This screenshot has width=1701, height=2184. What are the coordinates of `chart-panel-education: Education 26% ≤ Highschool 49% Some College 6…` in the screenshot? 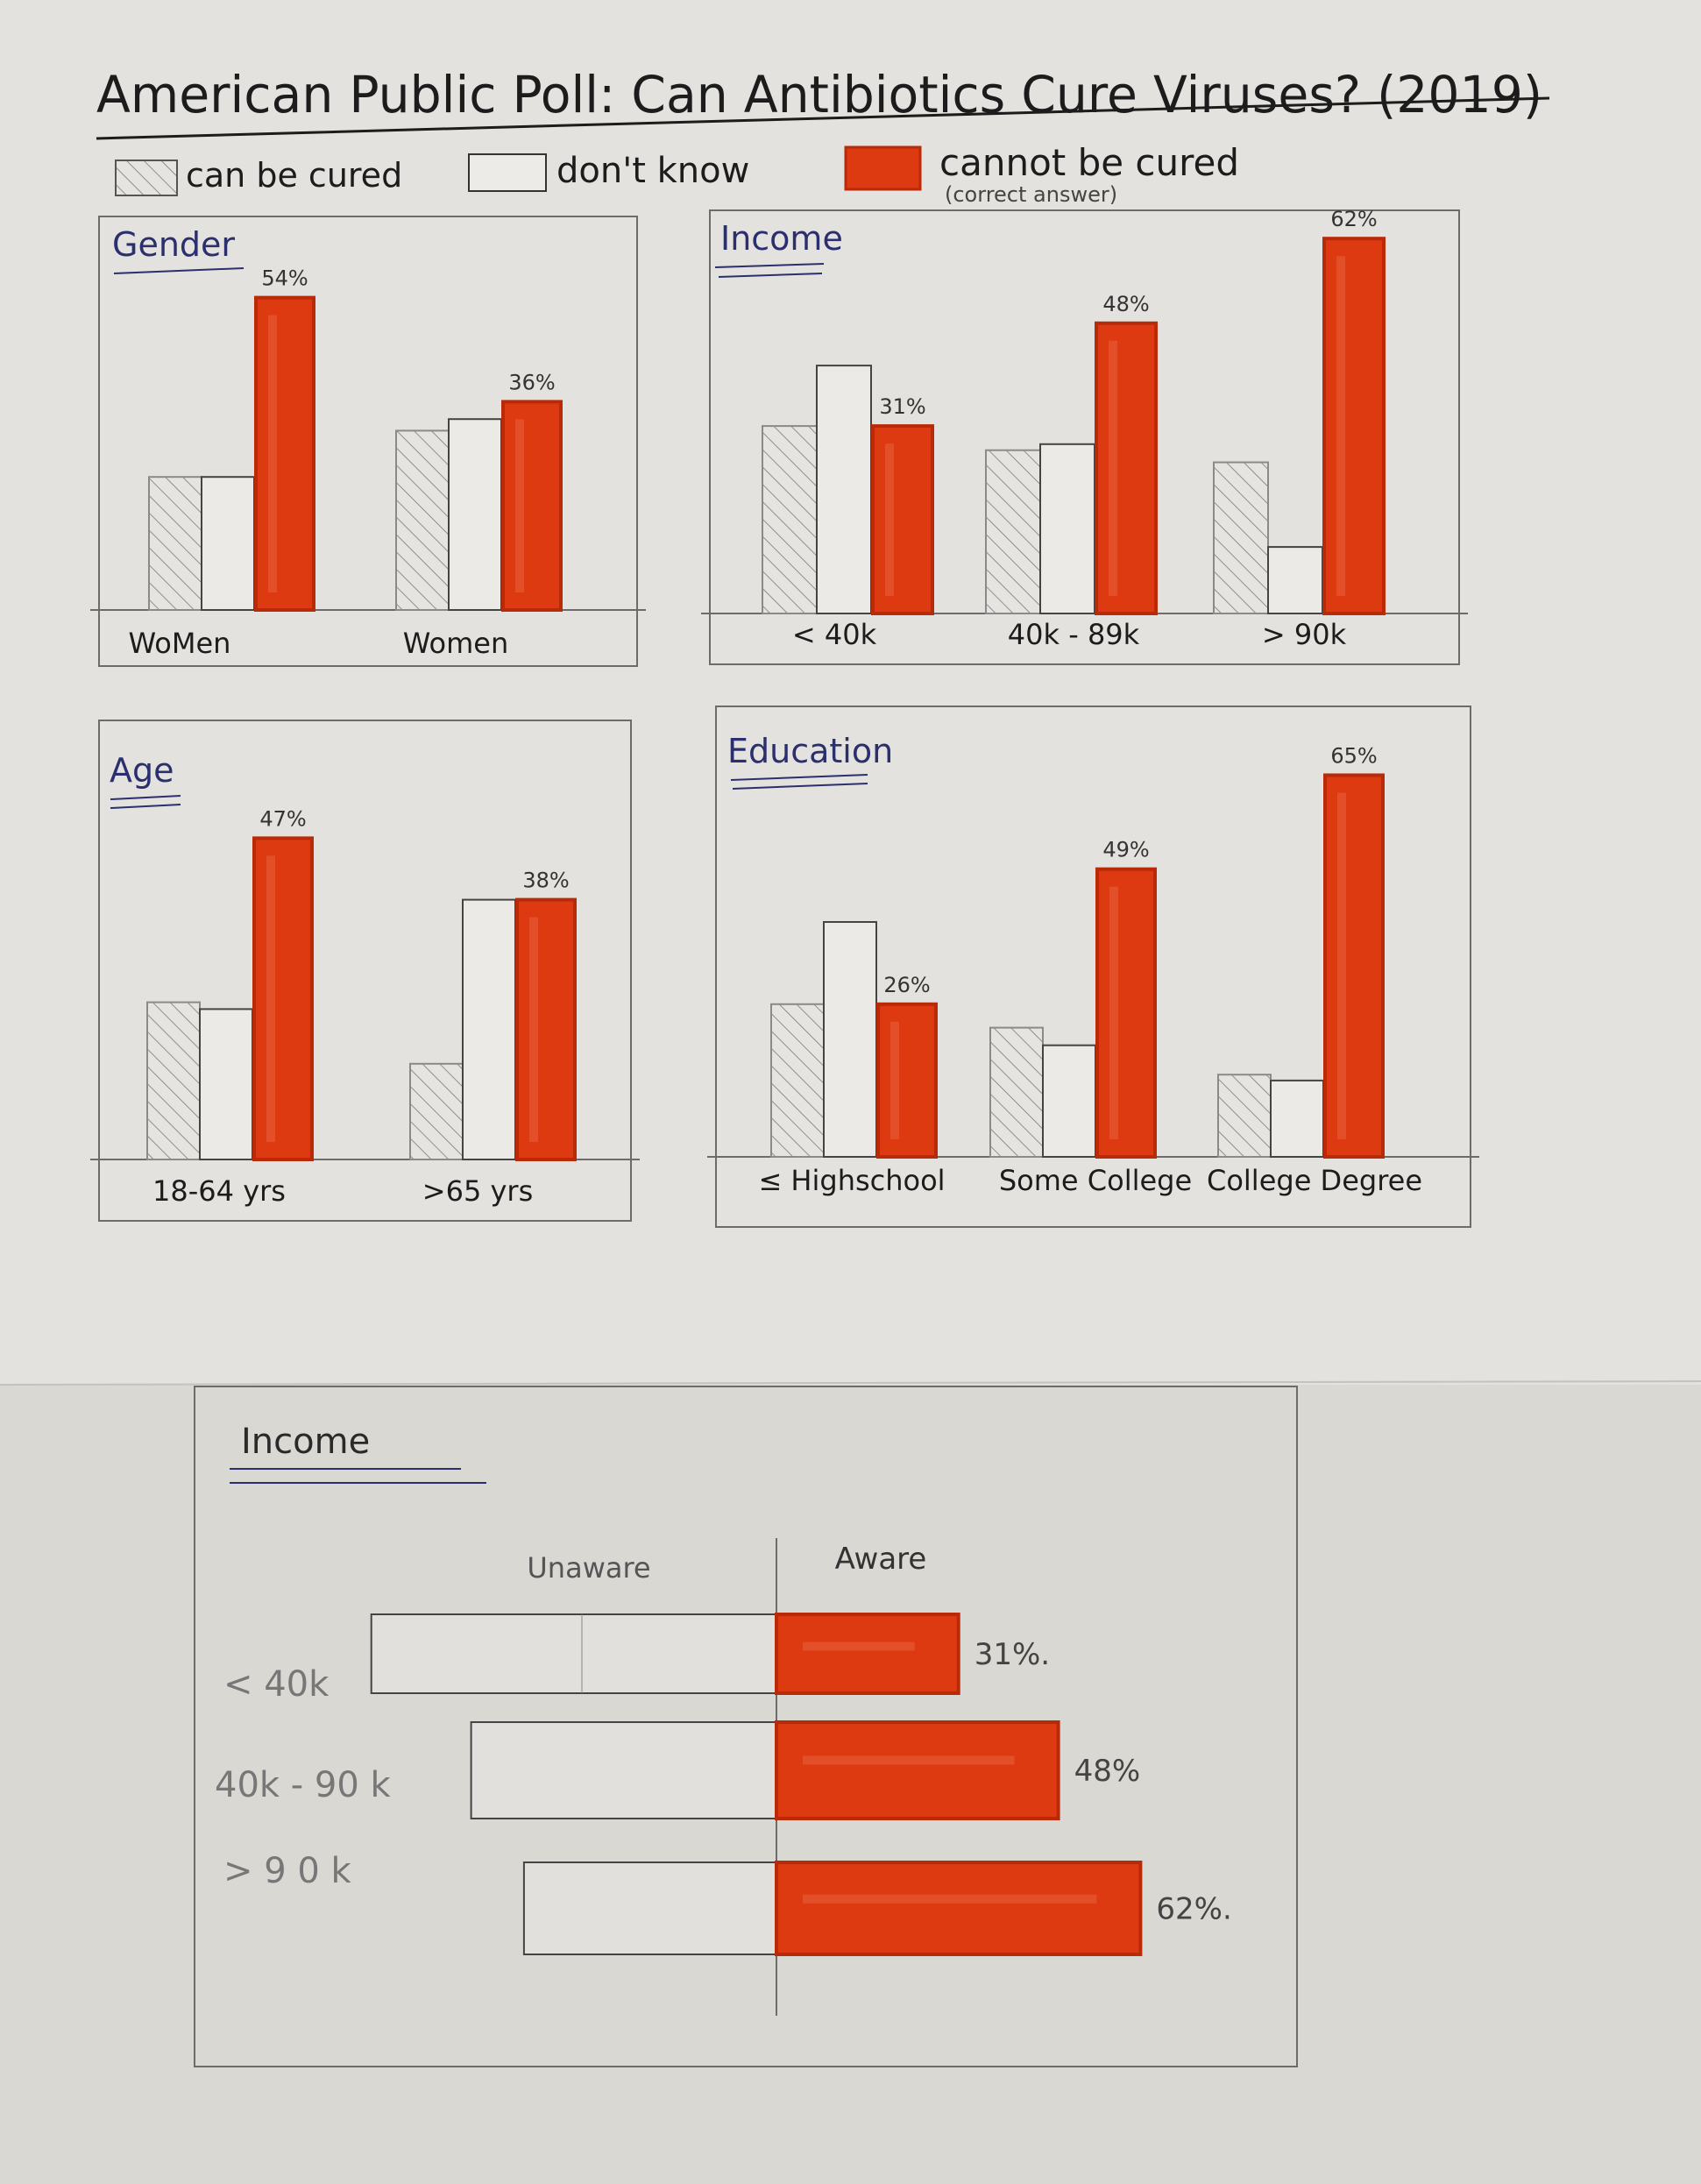 It's located at (1093, 967).